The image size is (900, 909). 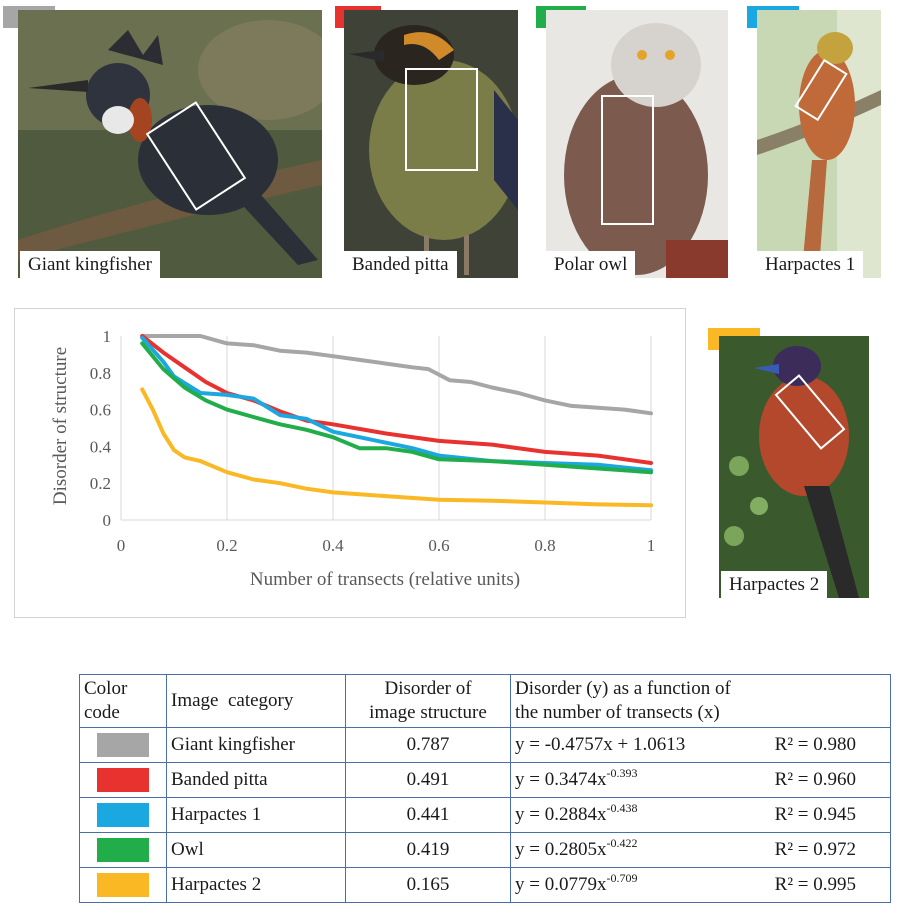 I want to click on equation-exponent: -0.422, so click(x=622, y=843).